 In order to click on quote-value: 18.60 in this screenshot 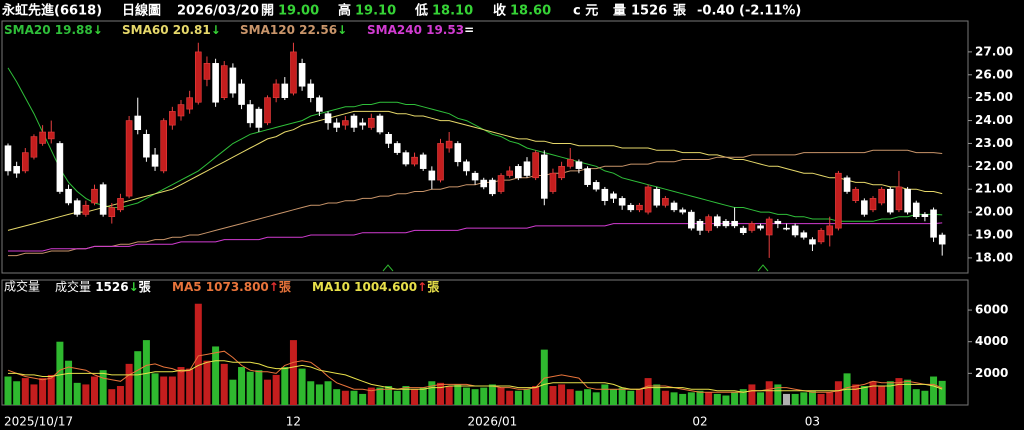, I will do `click(530, 11)`.